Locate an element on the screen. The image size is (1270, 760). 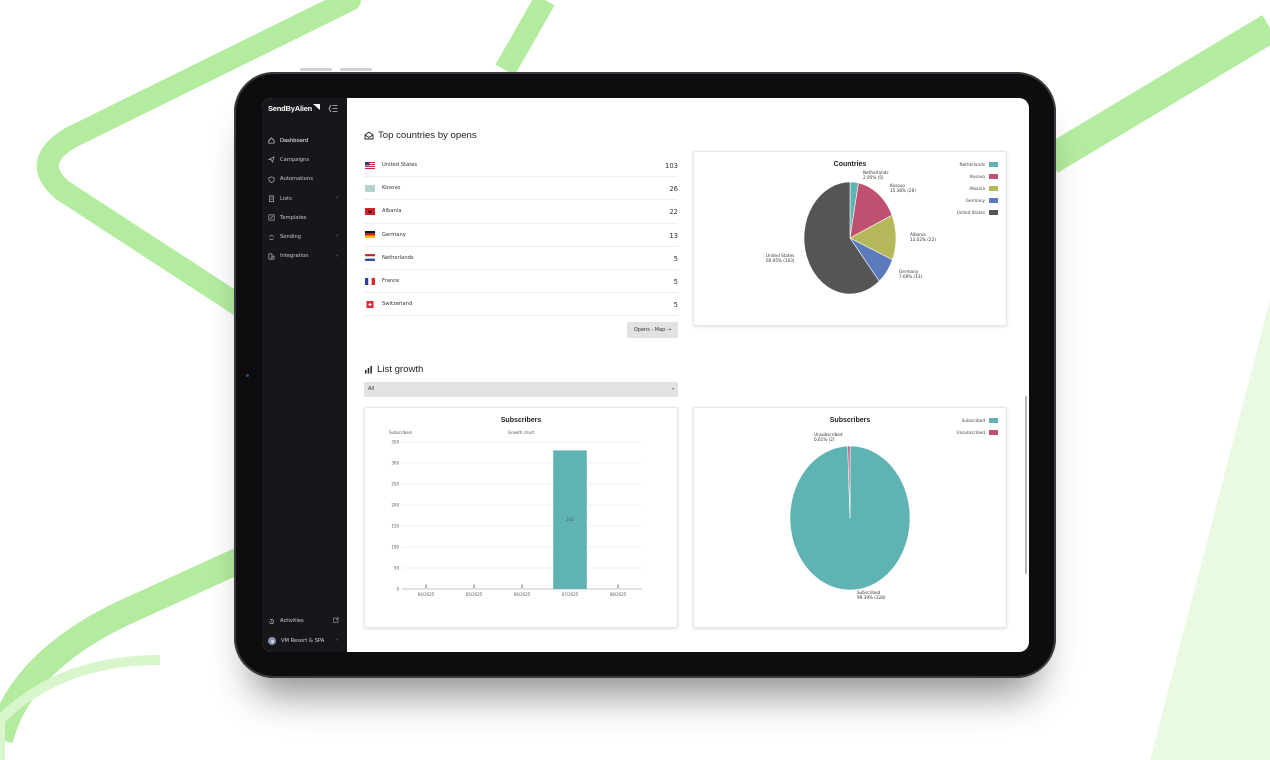
list-item: Albania 22 is located at coordinates (521, 212).